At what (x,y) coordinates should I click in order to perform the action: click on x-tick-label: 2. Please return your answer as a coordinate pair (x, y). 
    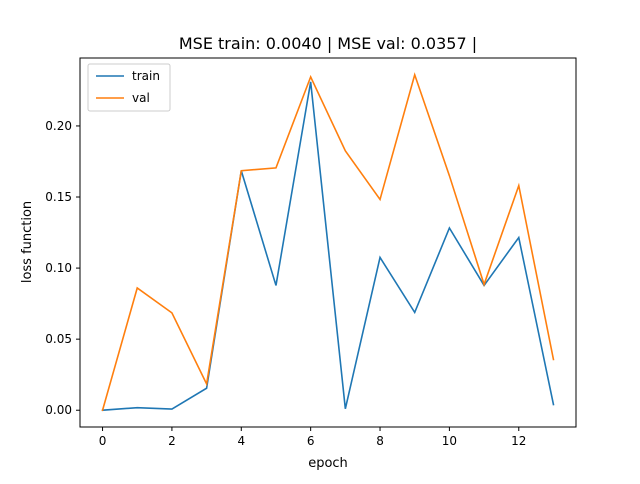
    Looking at the image, I should click on (172, 441).